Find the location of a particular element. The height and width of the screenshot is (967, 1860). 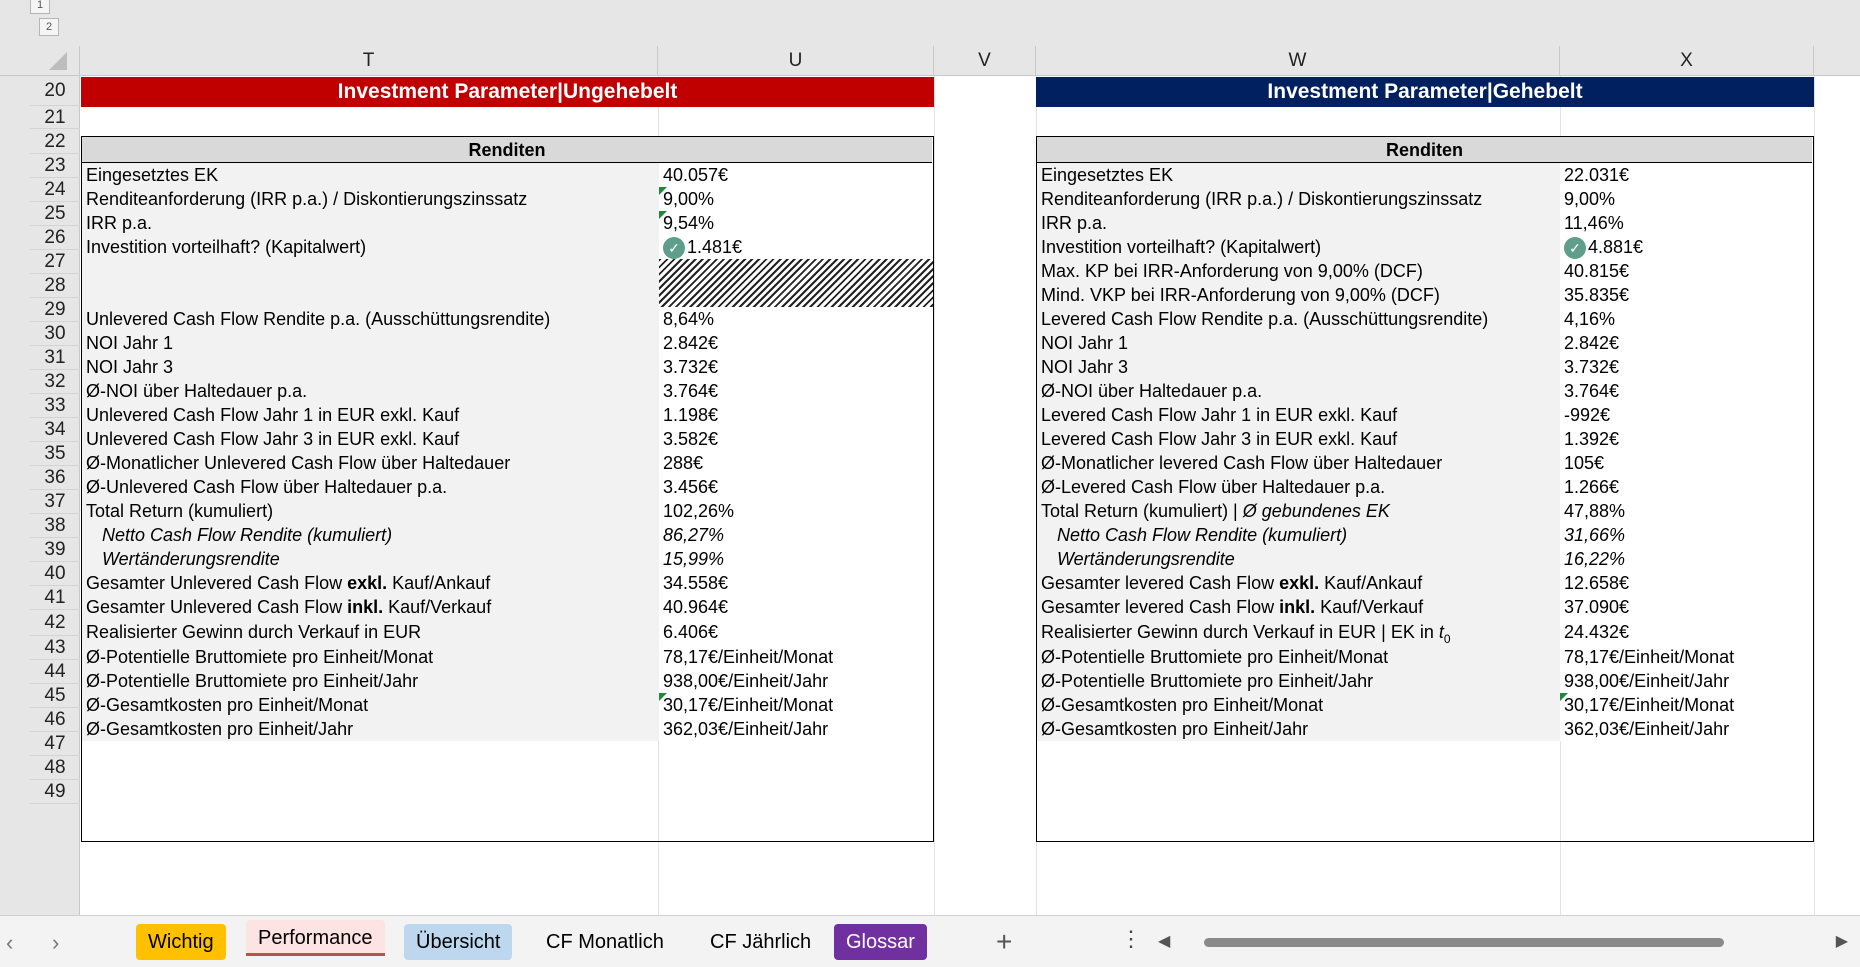

row-value: 47,88% is located at coordinates (1686, 511).